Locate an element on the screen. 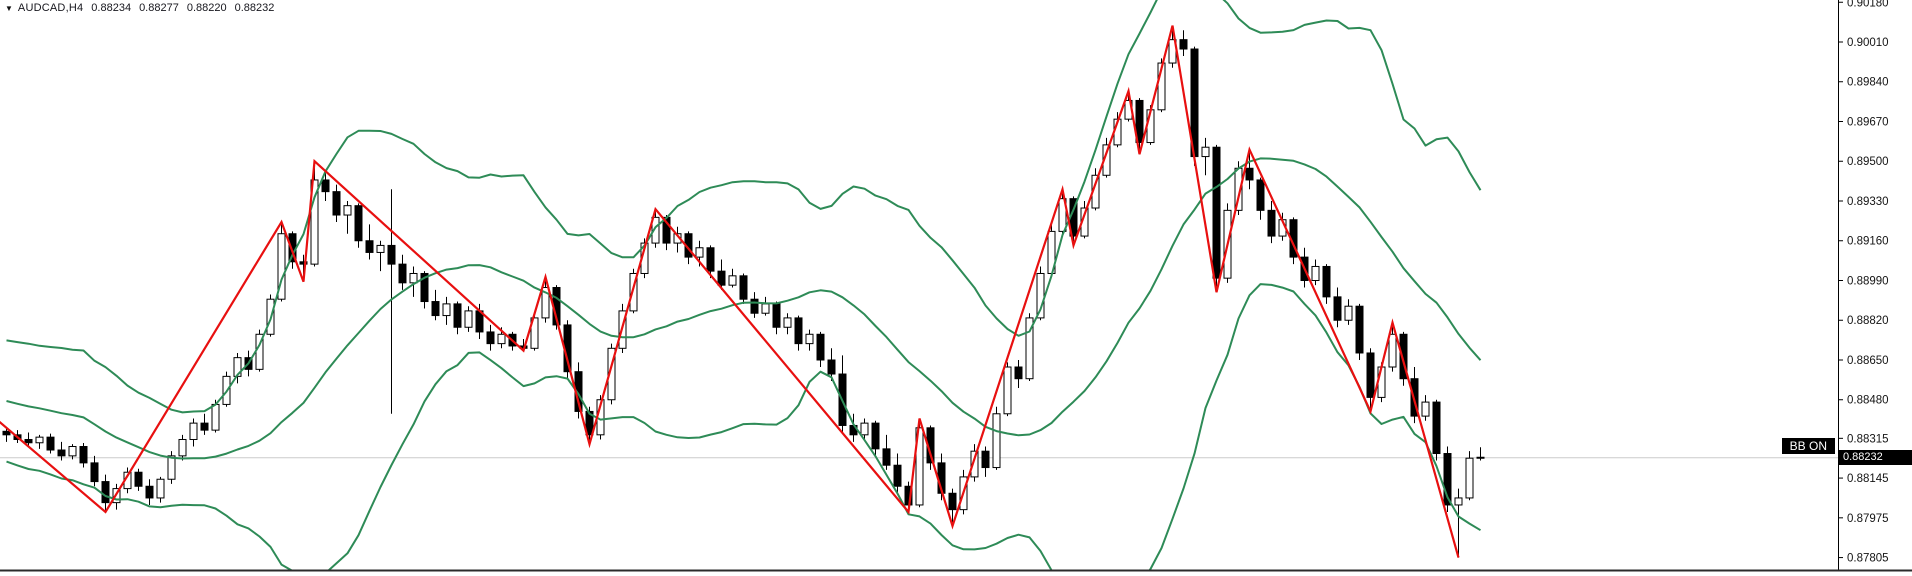  price-tick-label: 0.88315 is located at coordinates (1868, 439).